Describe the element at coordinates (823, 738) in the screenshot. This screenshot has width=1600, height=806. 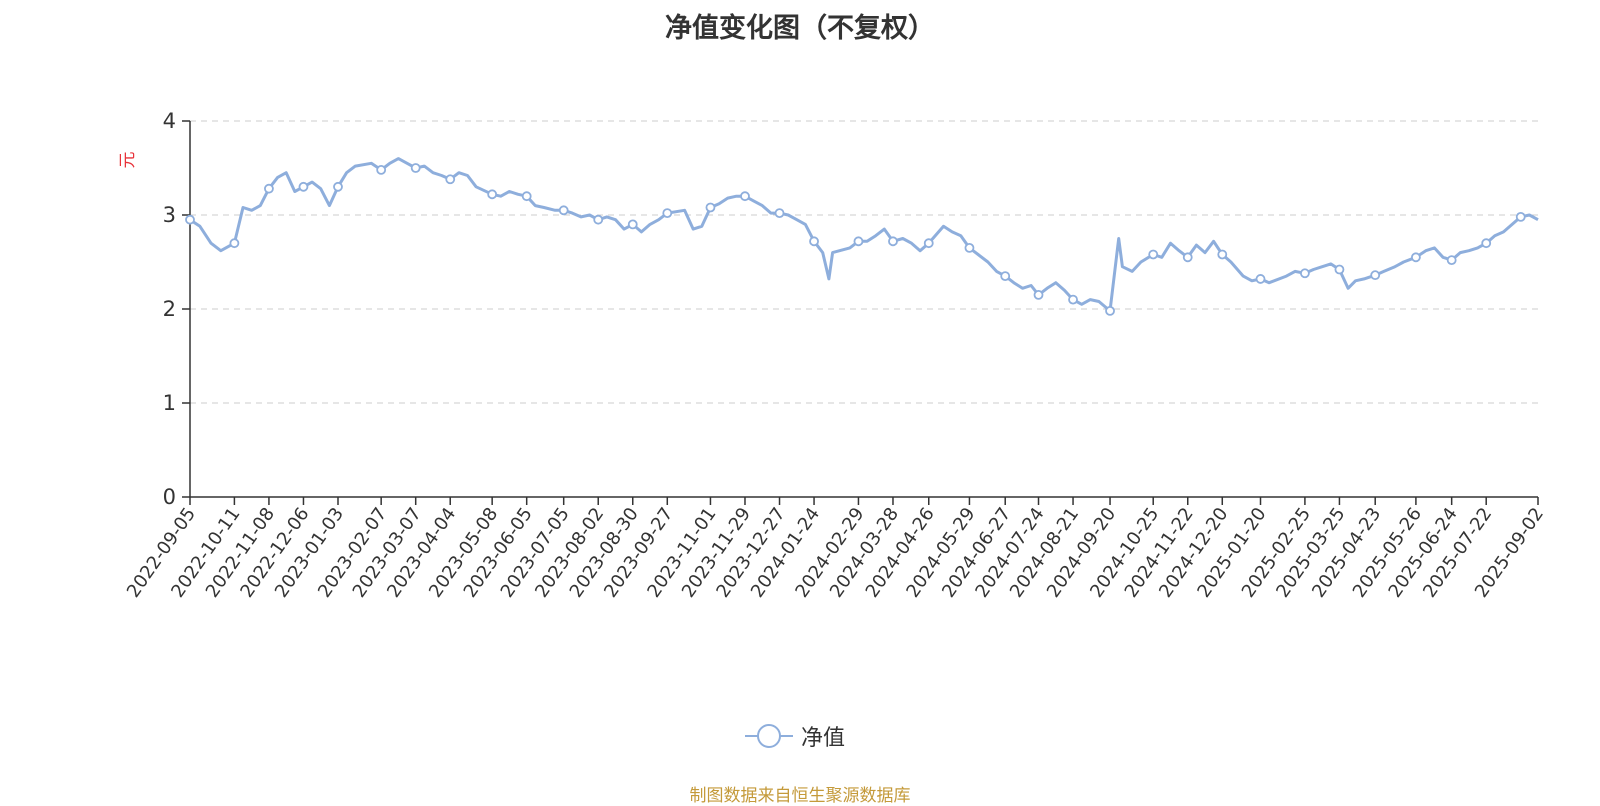
I see `legend-series-label: 净值` at that location.